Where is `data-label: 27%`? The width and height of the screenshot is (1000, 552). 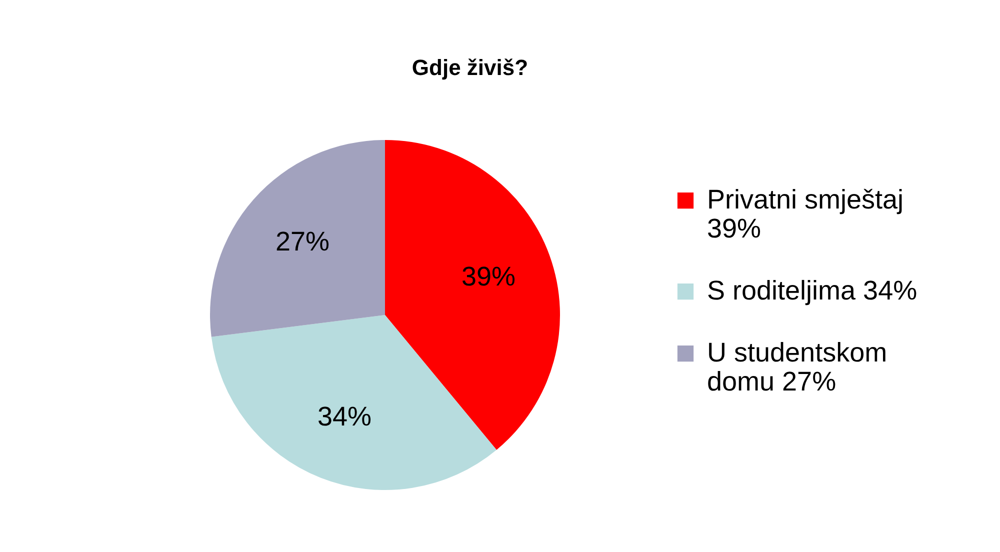
data-label: 27% is located at coordinates (302, 241).